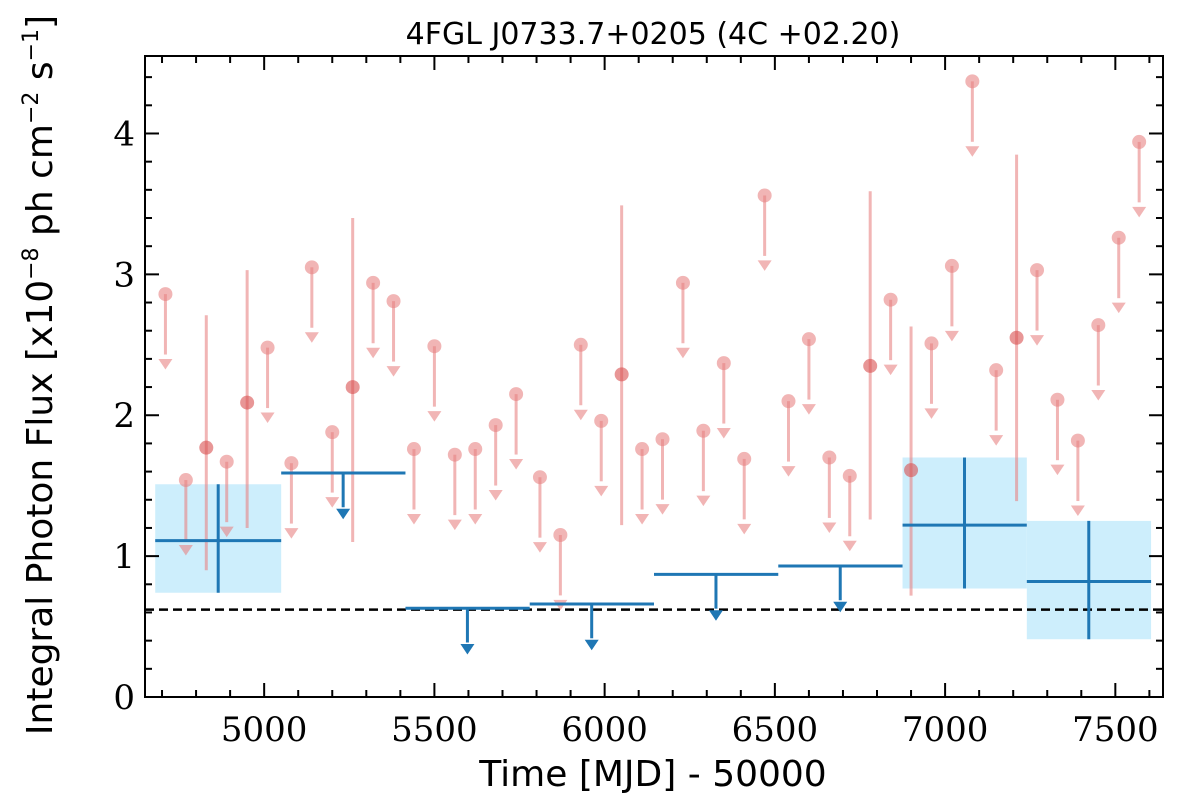  What do you see at coordinates (40, 76) in the screenshot?
I see `y-axis-label-s: s` at bounding box center [40, 76].